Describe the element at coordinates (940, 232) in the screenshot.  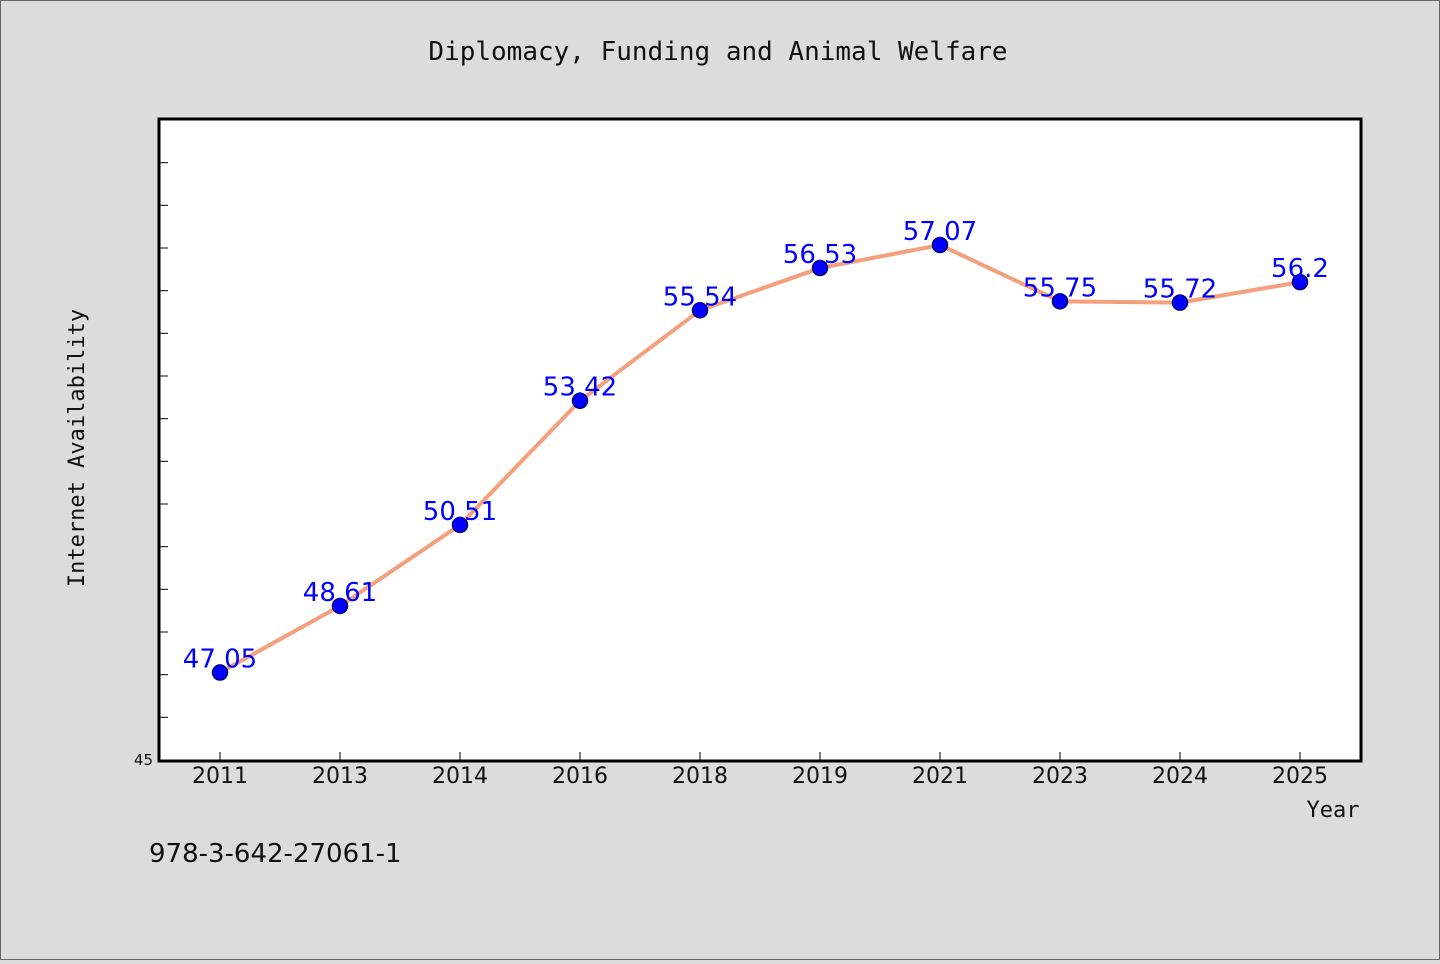
I see `data-label: 57.07` at that location.